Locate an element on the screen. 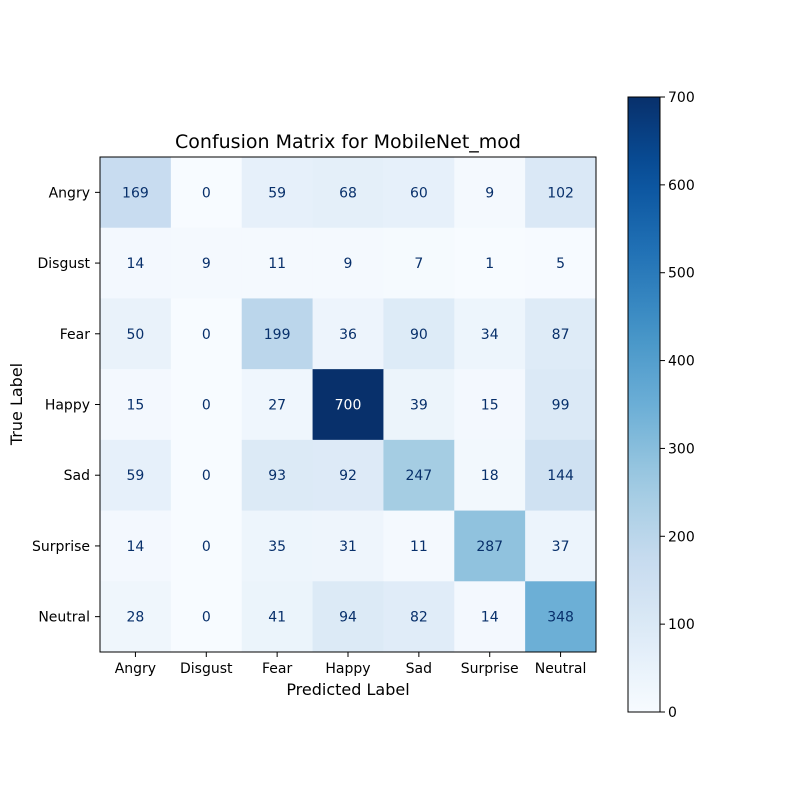 Image resolution: width=800 pixels, height=800 pixels. cell-value-label: 15 is located at coordinates (136, 406).